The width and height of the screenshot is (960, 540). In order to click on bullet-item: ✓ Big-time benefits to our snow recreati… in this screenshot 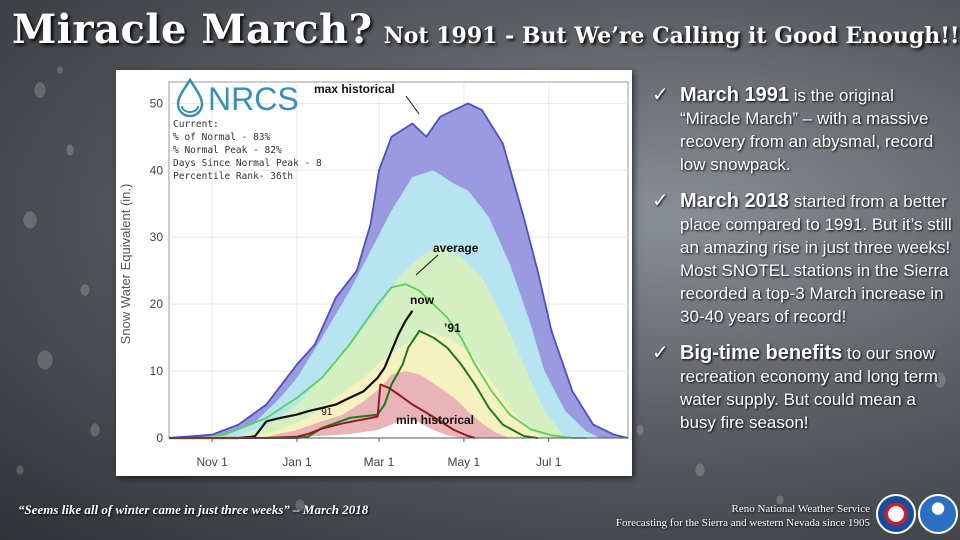, I will do `click(802, 388)`.